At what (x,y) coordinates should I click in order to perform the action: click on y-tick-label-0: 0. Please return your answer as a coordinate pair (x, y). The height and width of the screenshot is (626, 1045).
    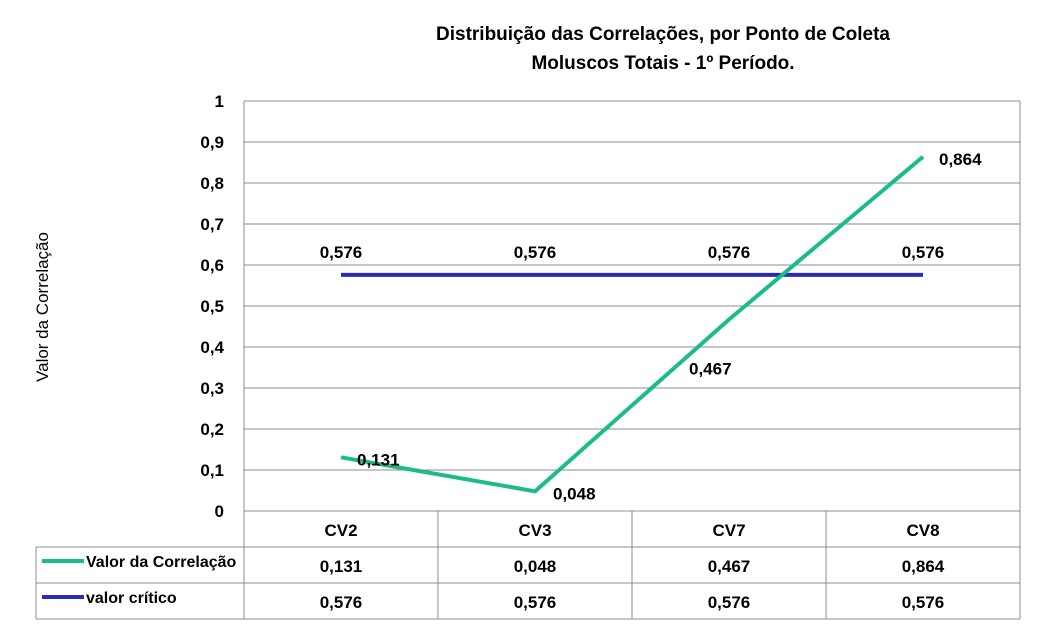
    Looking at the image, I should click on (219, 511).